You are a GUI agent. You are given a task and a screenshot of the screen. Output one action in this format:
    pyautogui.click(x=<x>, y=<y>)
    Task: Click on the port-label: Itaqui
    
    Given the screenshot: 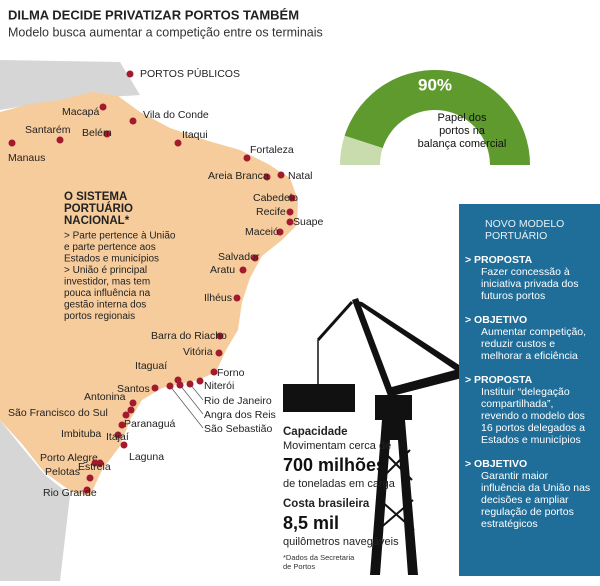 What is the action you would take?
    pyautogui.click(x=195, y=135)
    